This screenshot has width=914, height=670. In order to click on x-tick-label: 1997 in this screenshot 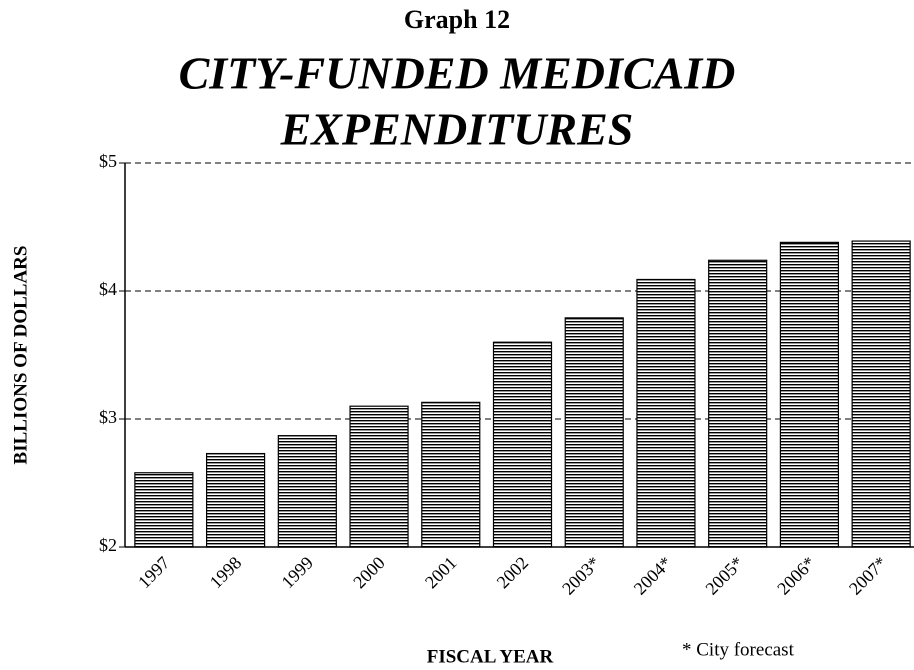, I will do `click(154, 573)`.